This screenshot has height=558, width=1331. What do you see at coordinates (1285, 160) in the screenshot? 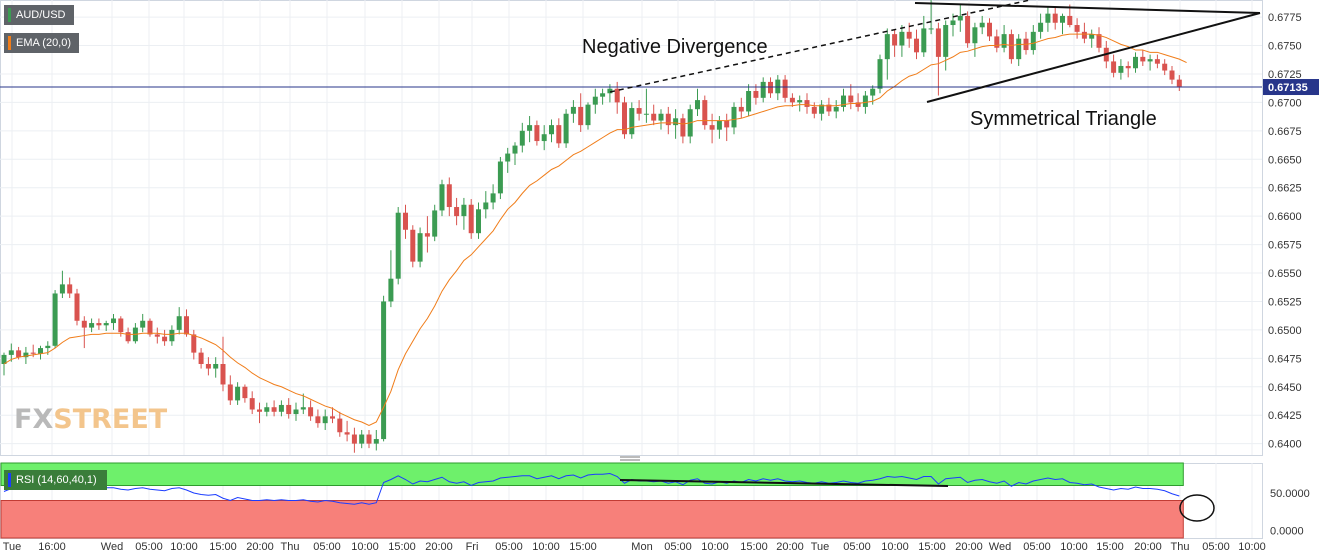
I see `price-tick-label: 0.6650` at bounding box center [1285, 160].